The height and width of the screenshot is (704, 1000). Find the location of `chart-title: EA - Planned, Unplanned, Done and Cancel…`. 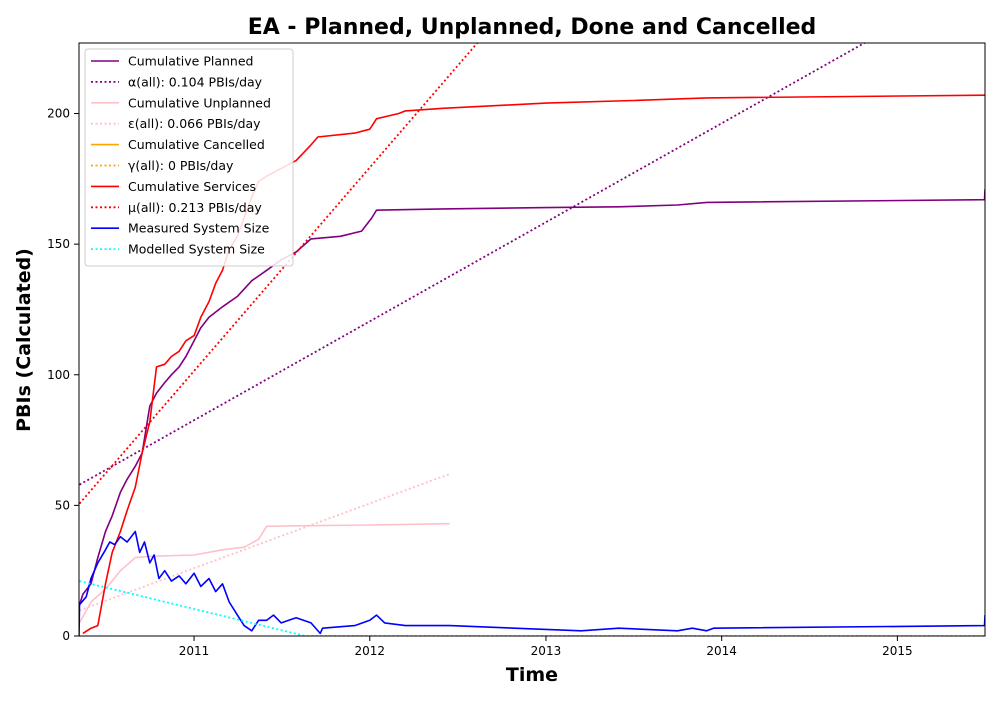

chart-title: EA - Planned, Unplanned, Done and Cancel… is located at coordinates (532, 27).